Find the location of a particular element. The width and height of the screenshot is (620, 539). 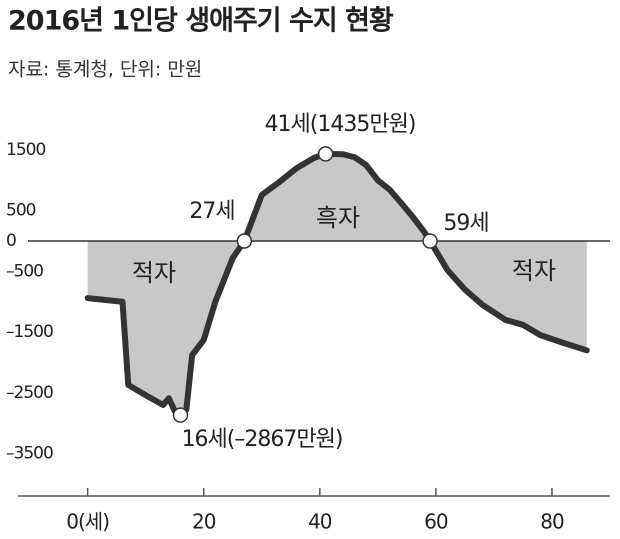

annotation: 41세(1435만원) is located at coordinates (340, 124).